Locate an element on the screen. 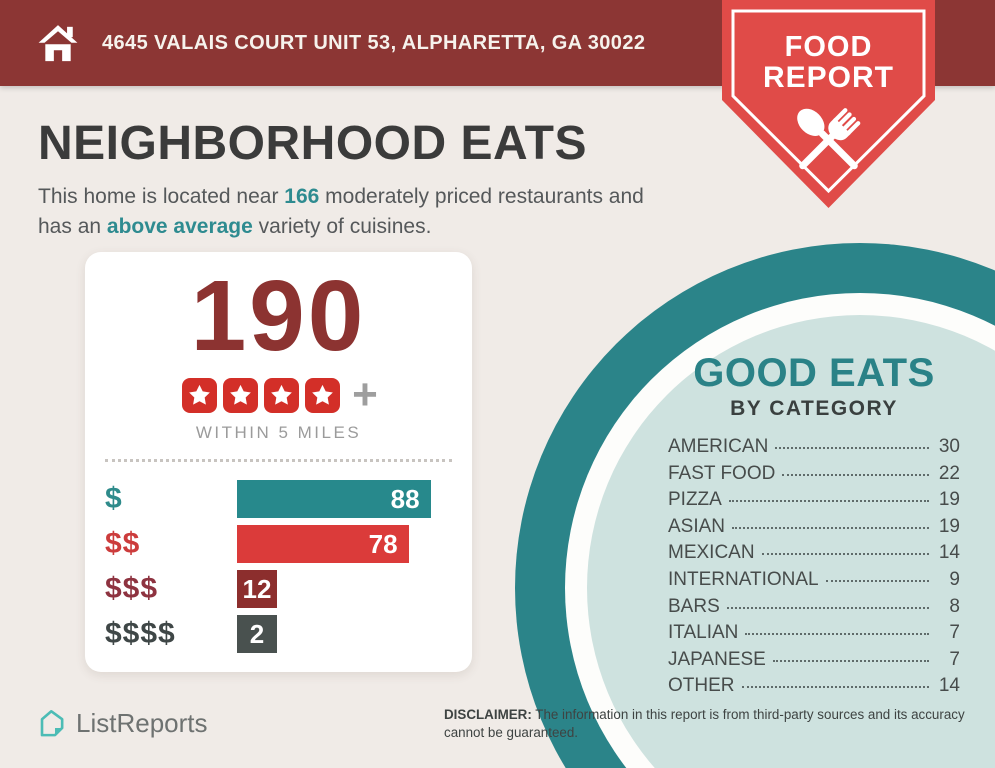  dotted-divider is located at coordinates (278, 460).